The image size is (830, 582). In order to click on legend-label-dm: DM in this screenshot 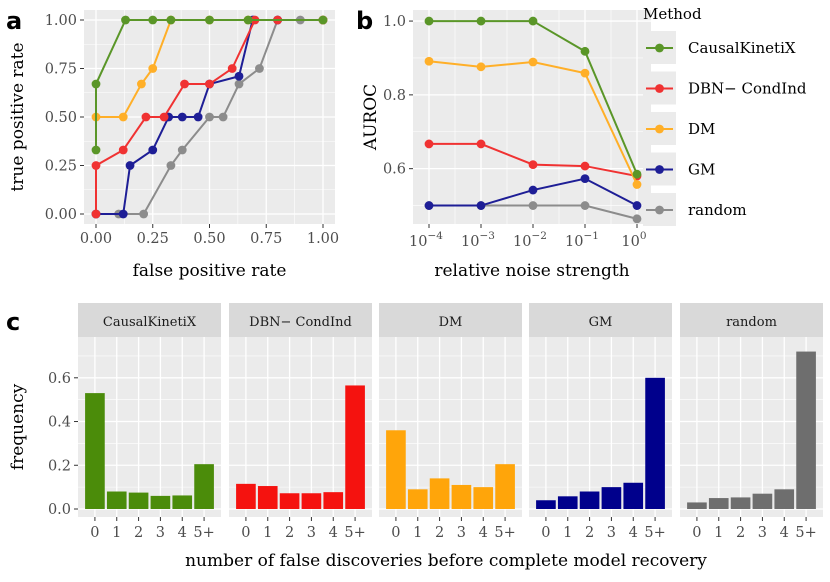, I will do `click(701, 129)`.